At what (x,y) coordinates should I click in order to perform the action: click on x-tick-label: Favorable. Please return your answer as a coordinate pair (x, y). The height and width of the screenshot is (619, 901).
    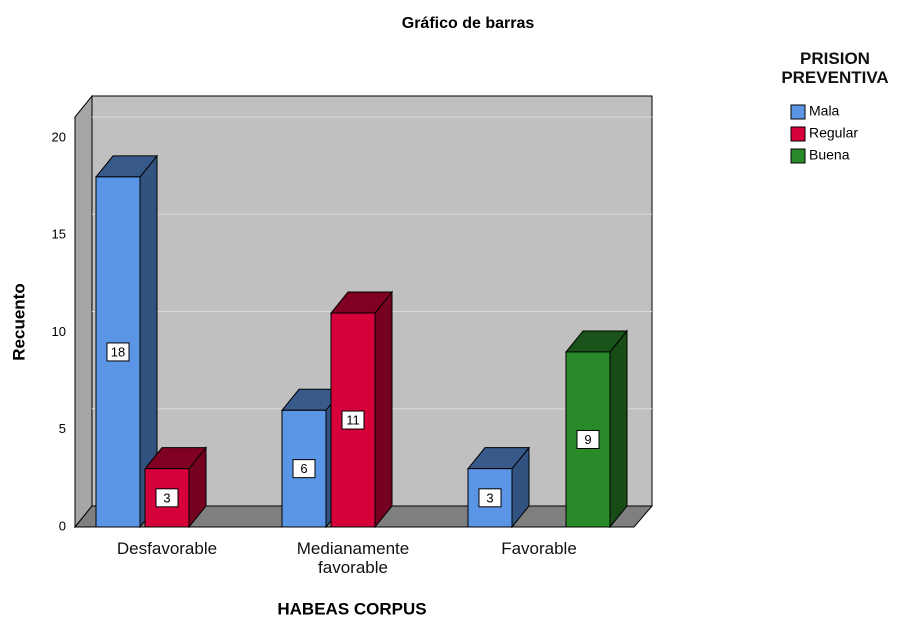
    Looking at the image, I should click on (539, 548).